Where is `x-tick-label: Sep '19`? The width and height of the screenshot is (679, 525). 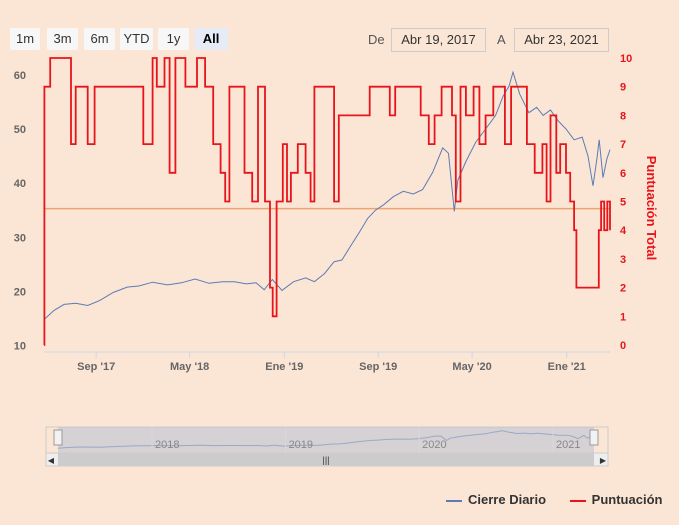
x-tick-label: Sep '19 is located at coordinates (378, 367).